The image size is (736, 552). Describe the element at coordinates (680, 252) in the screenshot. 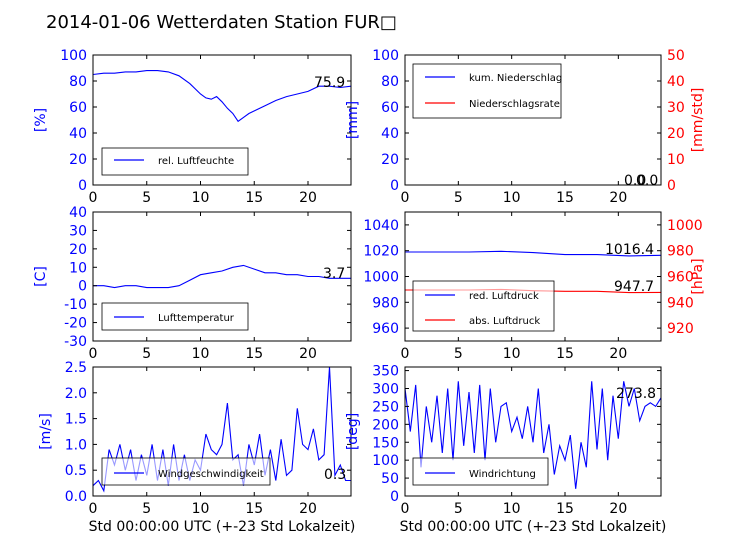

I see `y2-tick-label: 980` at that location.